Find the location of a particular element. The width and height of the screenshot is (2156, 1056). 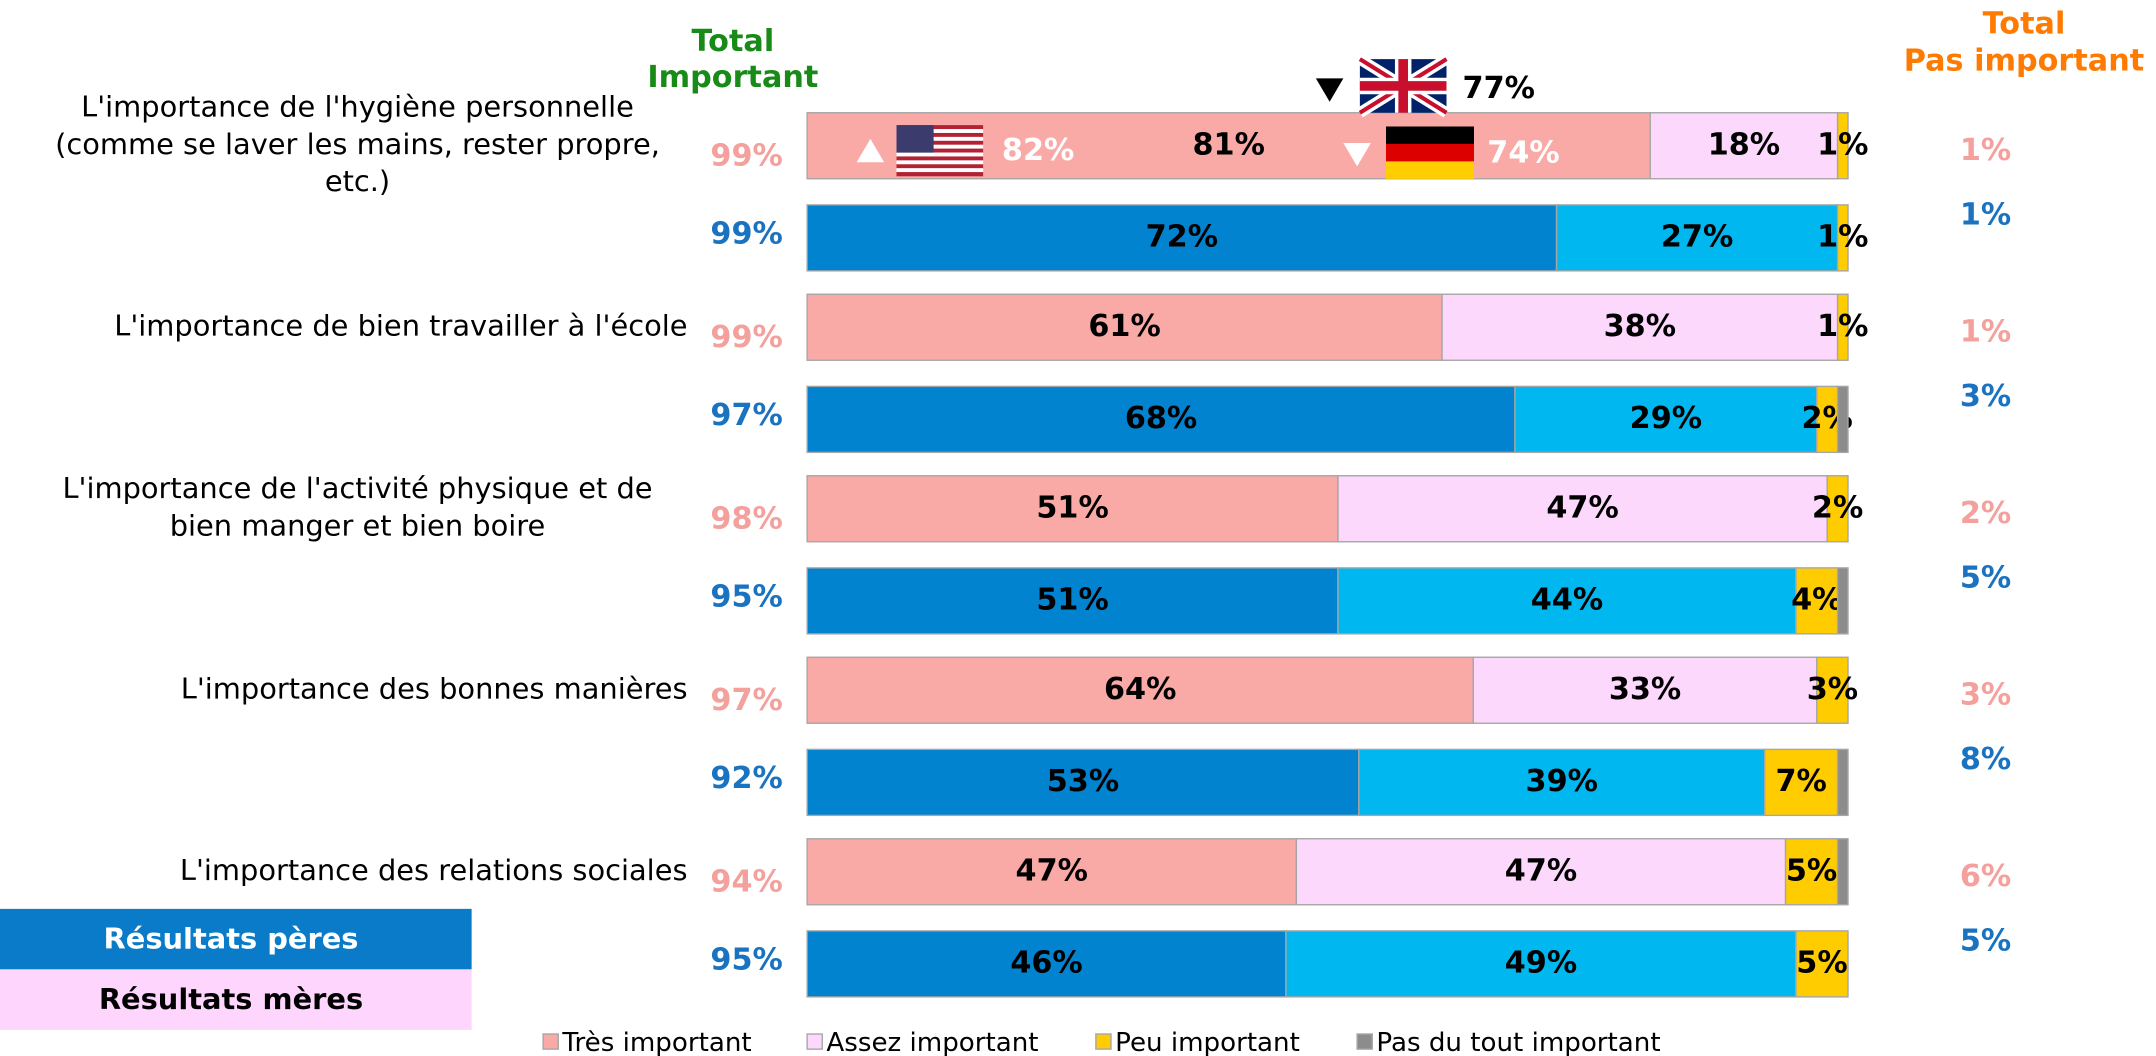

value-label: 27% is located at coordinates (1697, 236).